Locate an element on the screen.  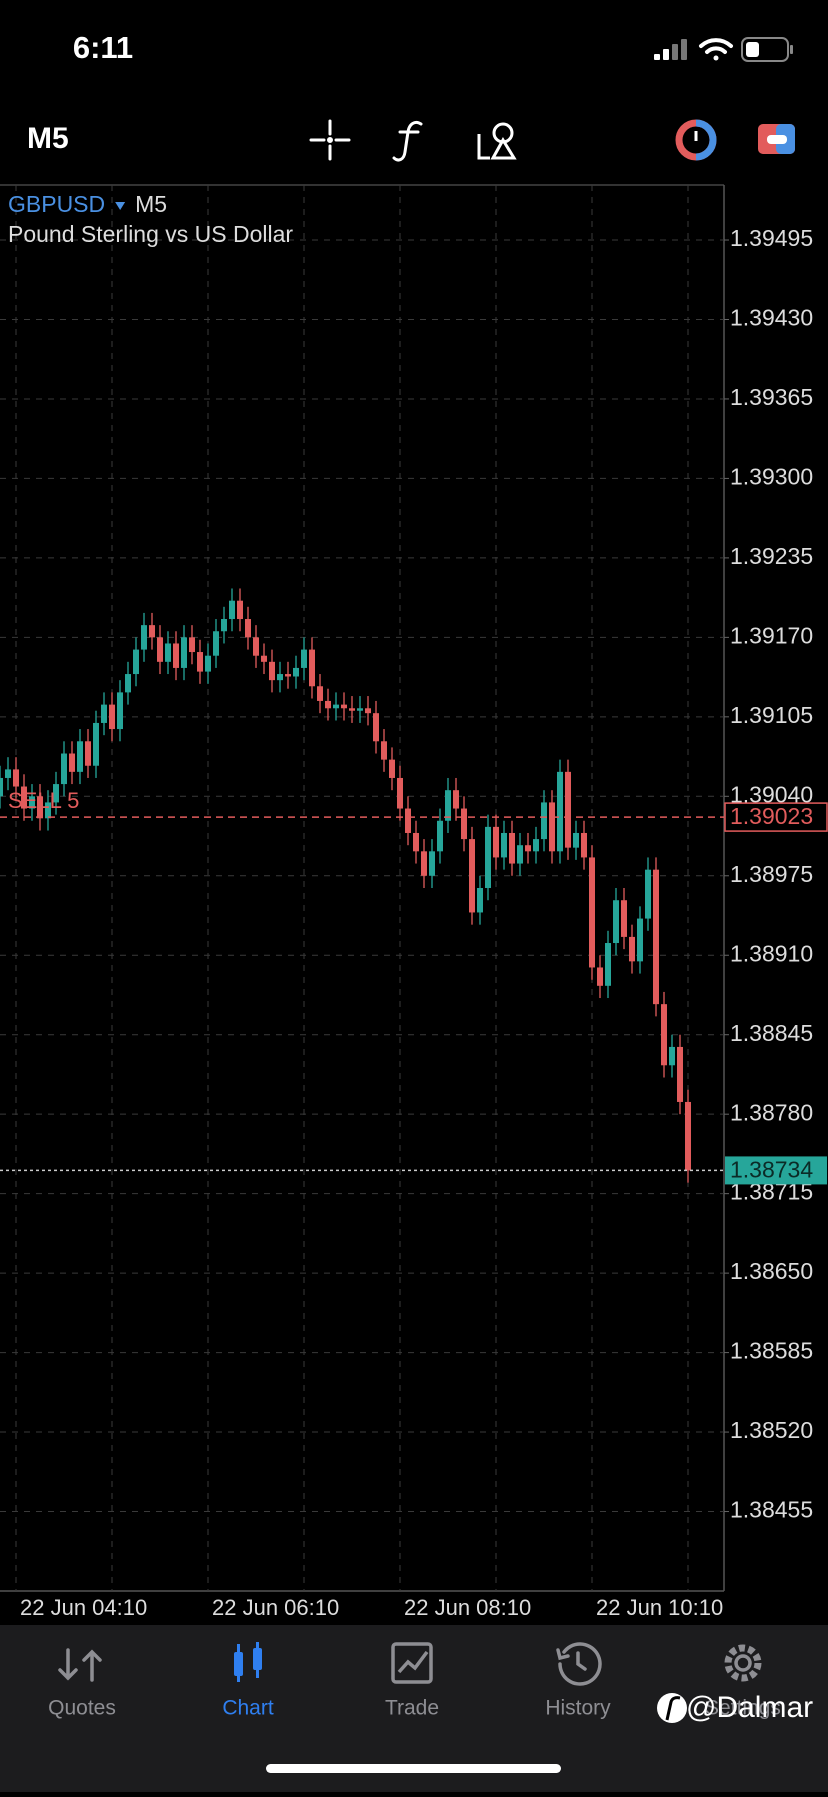
bid-price-box is located at coordinates (776, 1170).